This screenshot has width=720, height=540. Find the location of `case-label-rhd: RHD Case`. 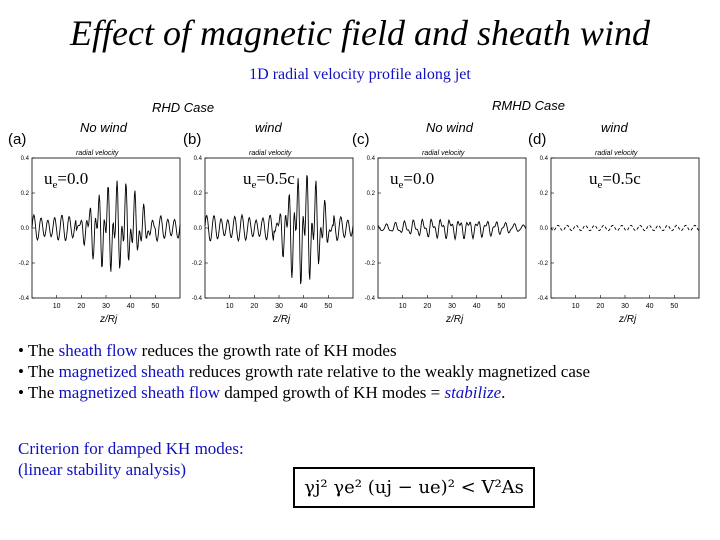

case-label-rhd: RHD Case is located at coordinates (183, 107).